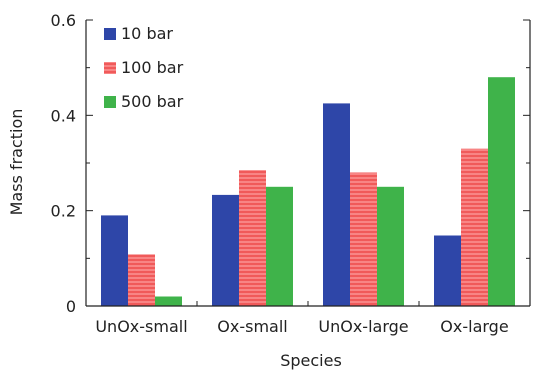  I want to click on y-axis-label: Mass fraction, so click(16, 162).